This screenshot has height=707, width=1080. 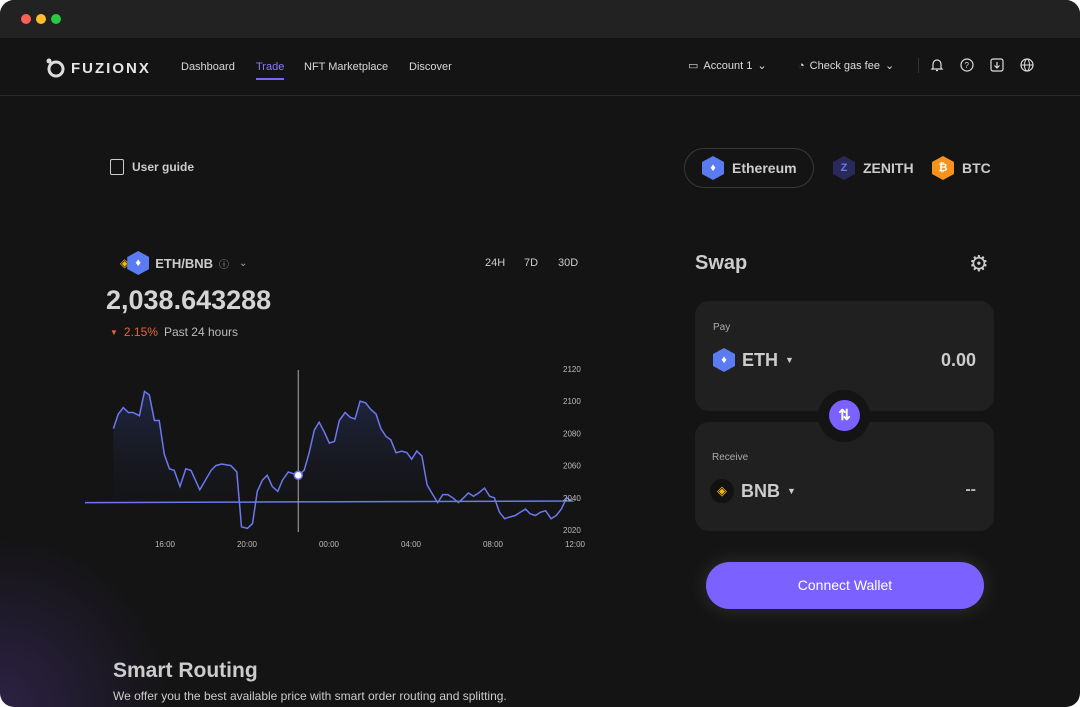 I want to click on swap-direction-button: ⇅, so click(x=844, y=415).